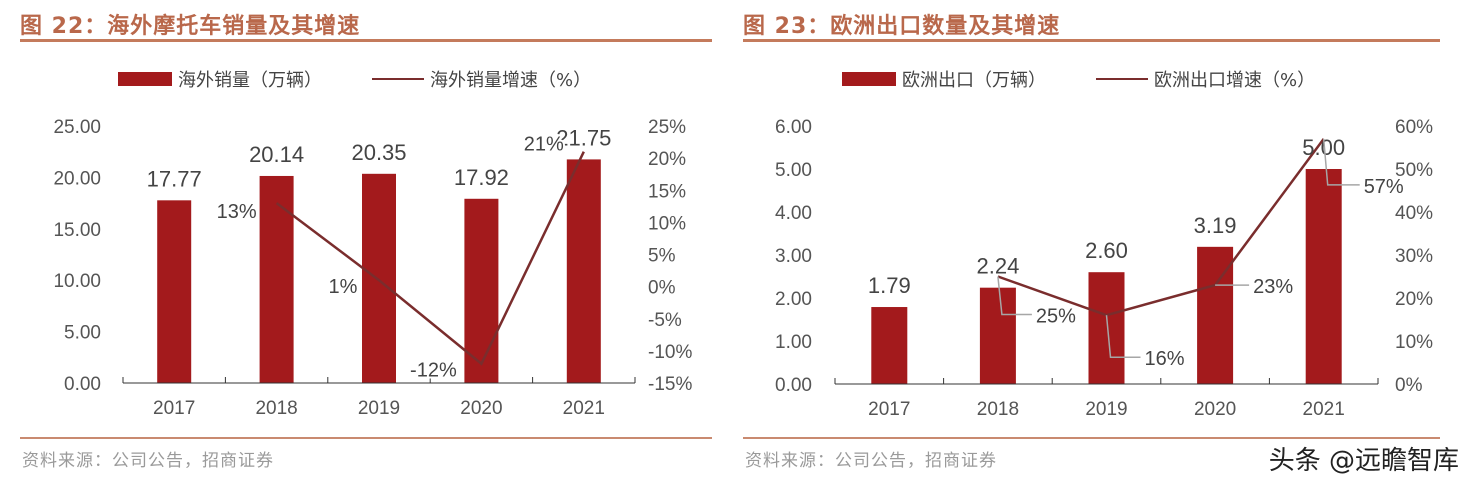  Describe the element at coordinates (1273, 287) in the screenshot. I see `growth-value-label: 23%` at that location.